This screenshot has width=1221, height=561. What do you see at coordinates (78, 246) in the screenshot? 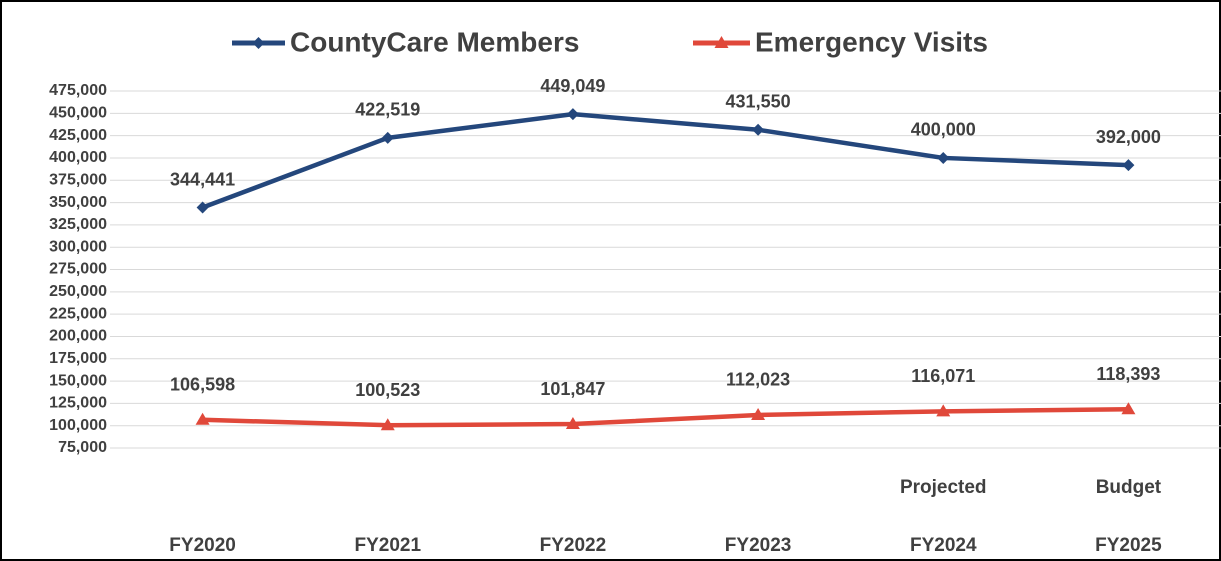
I see `y-tick-label: 300,000` at bounding box center [78, 246].